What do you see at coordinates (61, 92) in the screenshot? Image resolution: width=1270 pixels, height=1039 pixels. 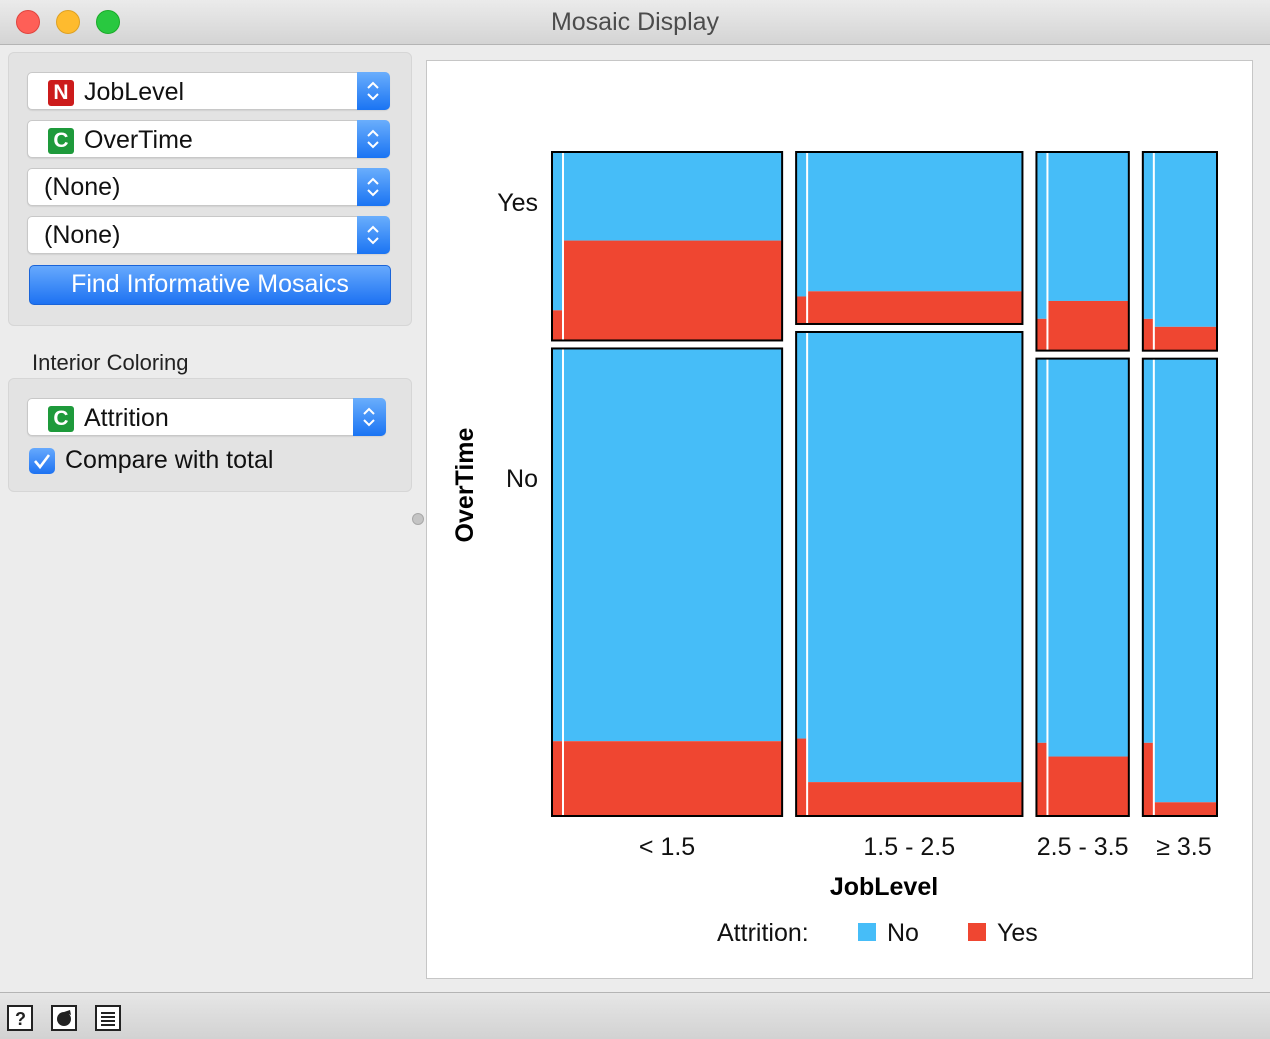 I see `numeric-type-icon: N` at bounding box center [61, 92].